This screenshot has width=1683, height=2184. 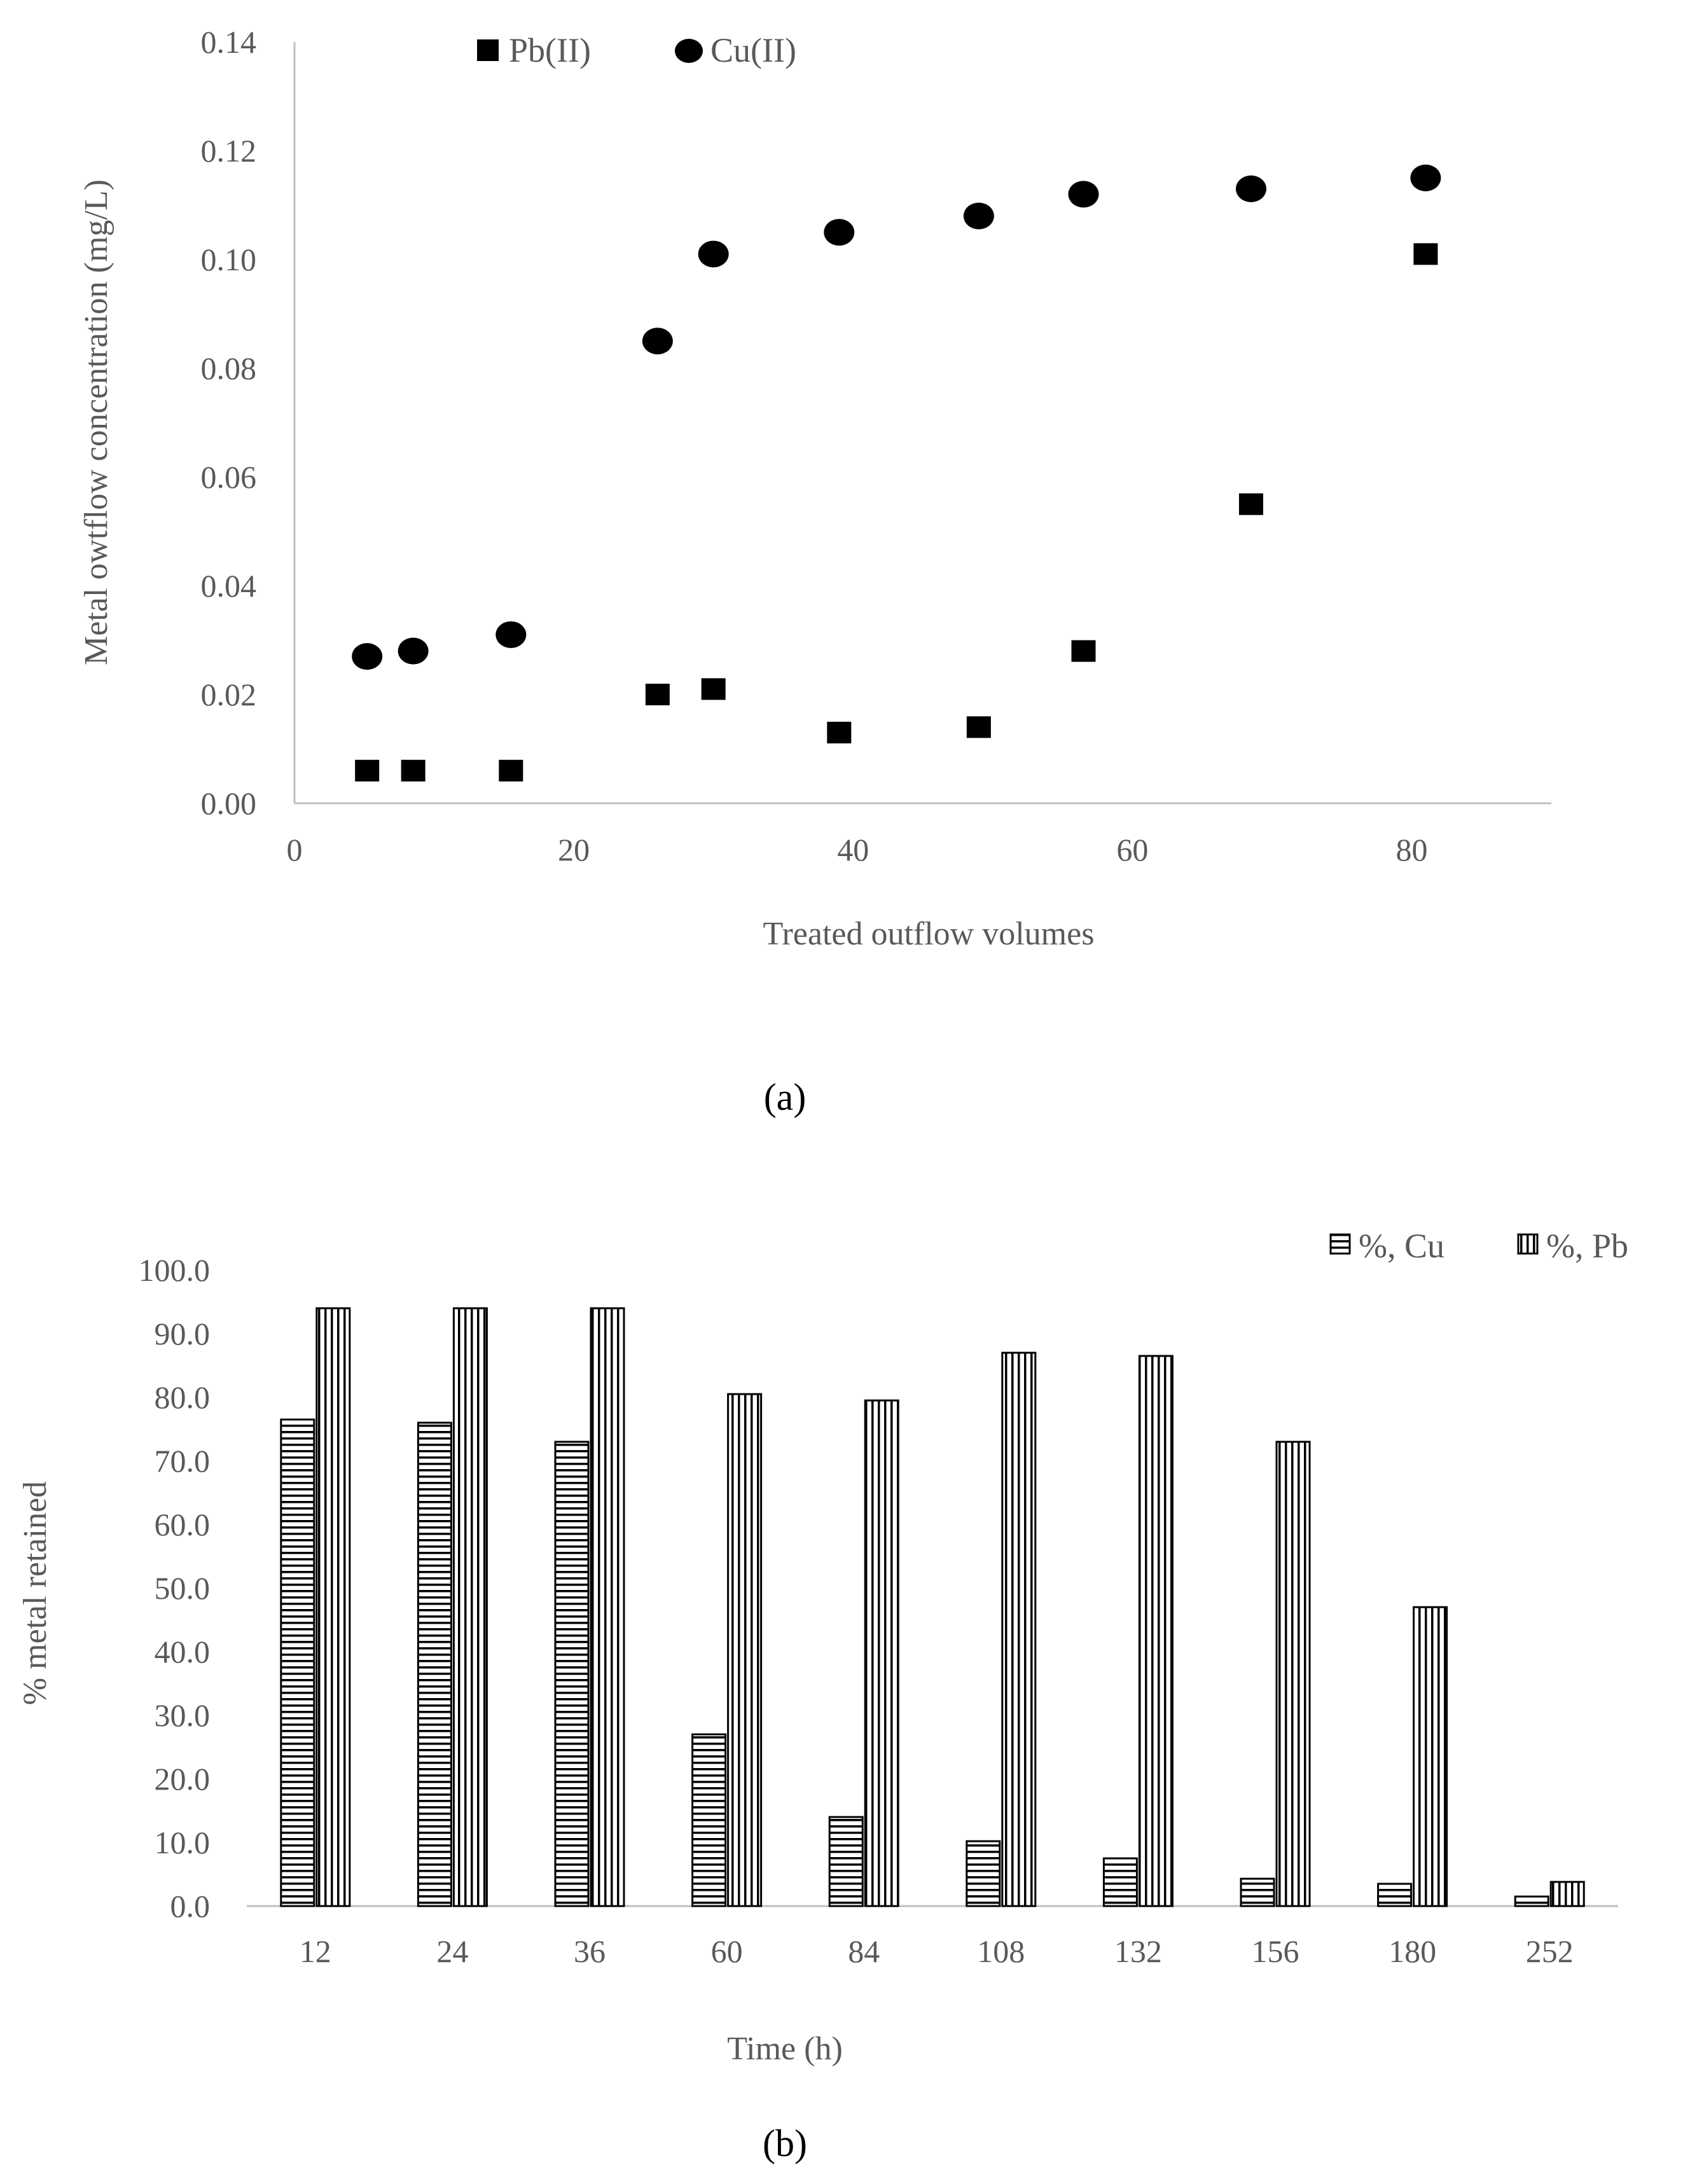 I want to click on x-tick-label-b: 24, so click(x=452, y=1951).